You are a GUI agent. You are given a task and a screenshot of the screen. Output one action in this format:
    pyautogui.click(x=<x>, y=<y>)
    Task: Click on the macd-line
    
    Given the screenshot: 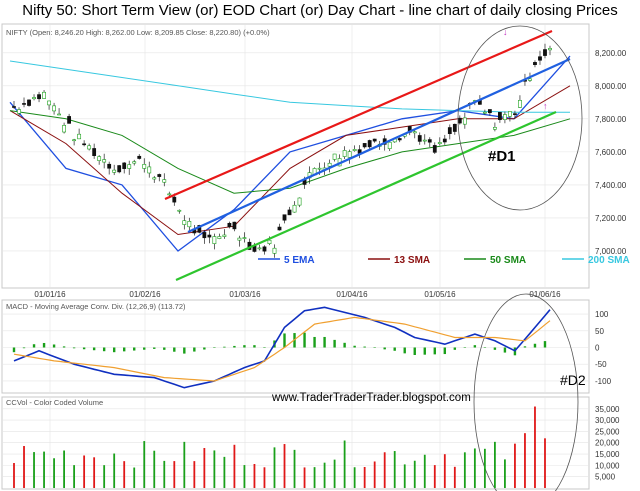 What is the action you would take?
    pyautogui.click(x=282, y=347)
    